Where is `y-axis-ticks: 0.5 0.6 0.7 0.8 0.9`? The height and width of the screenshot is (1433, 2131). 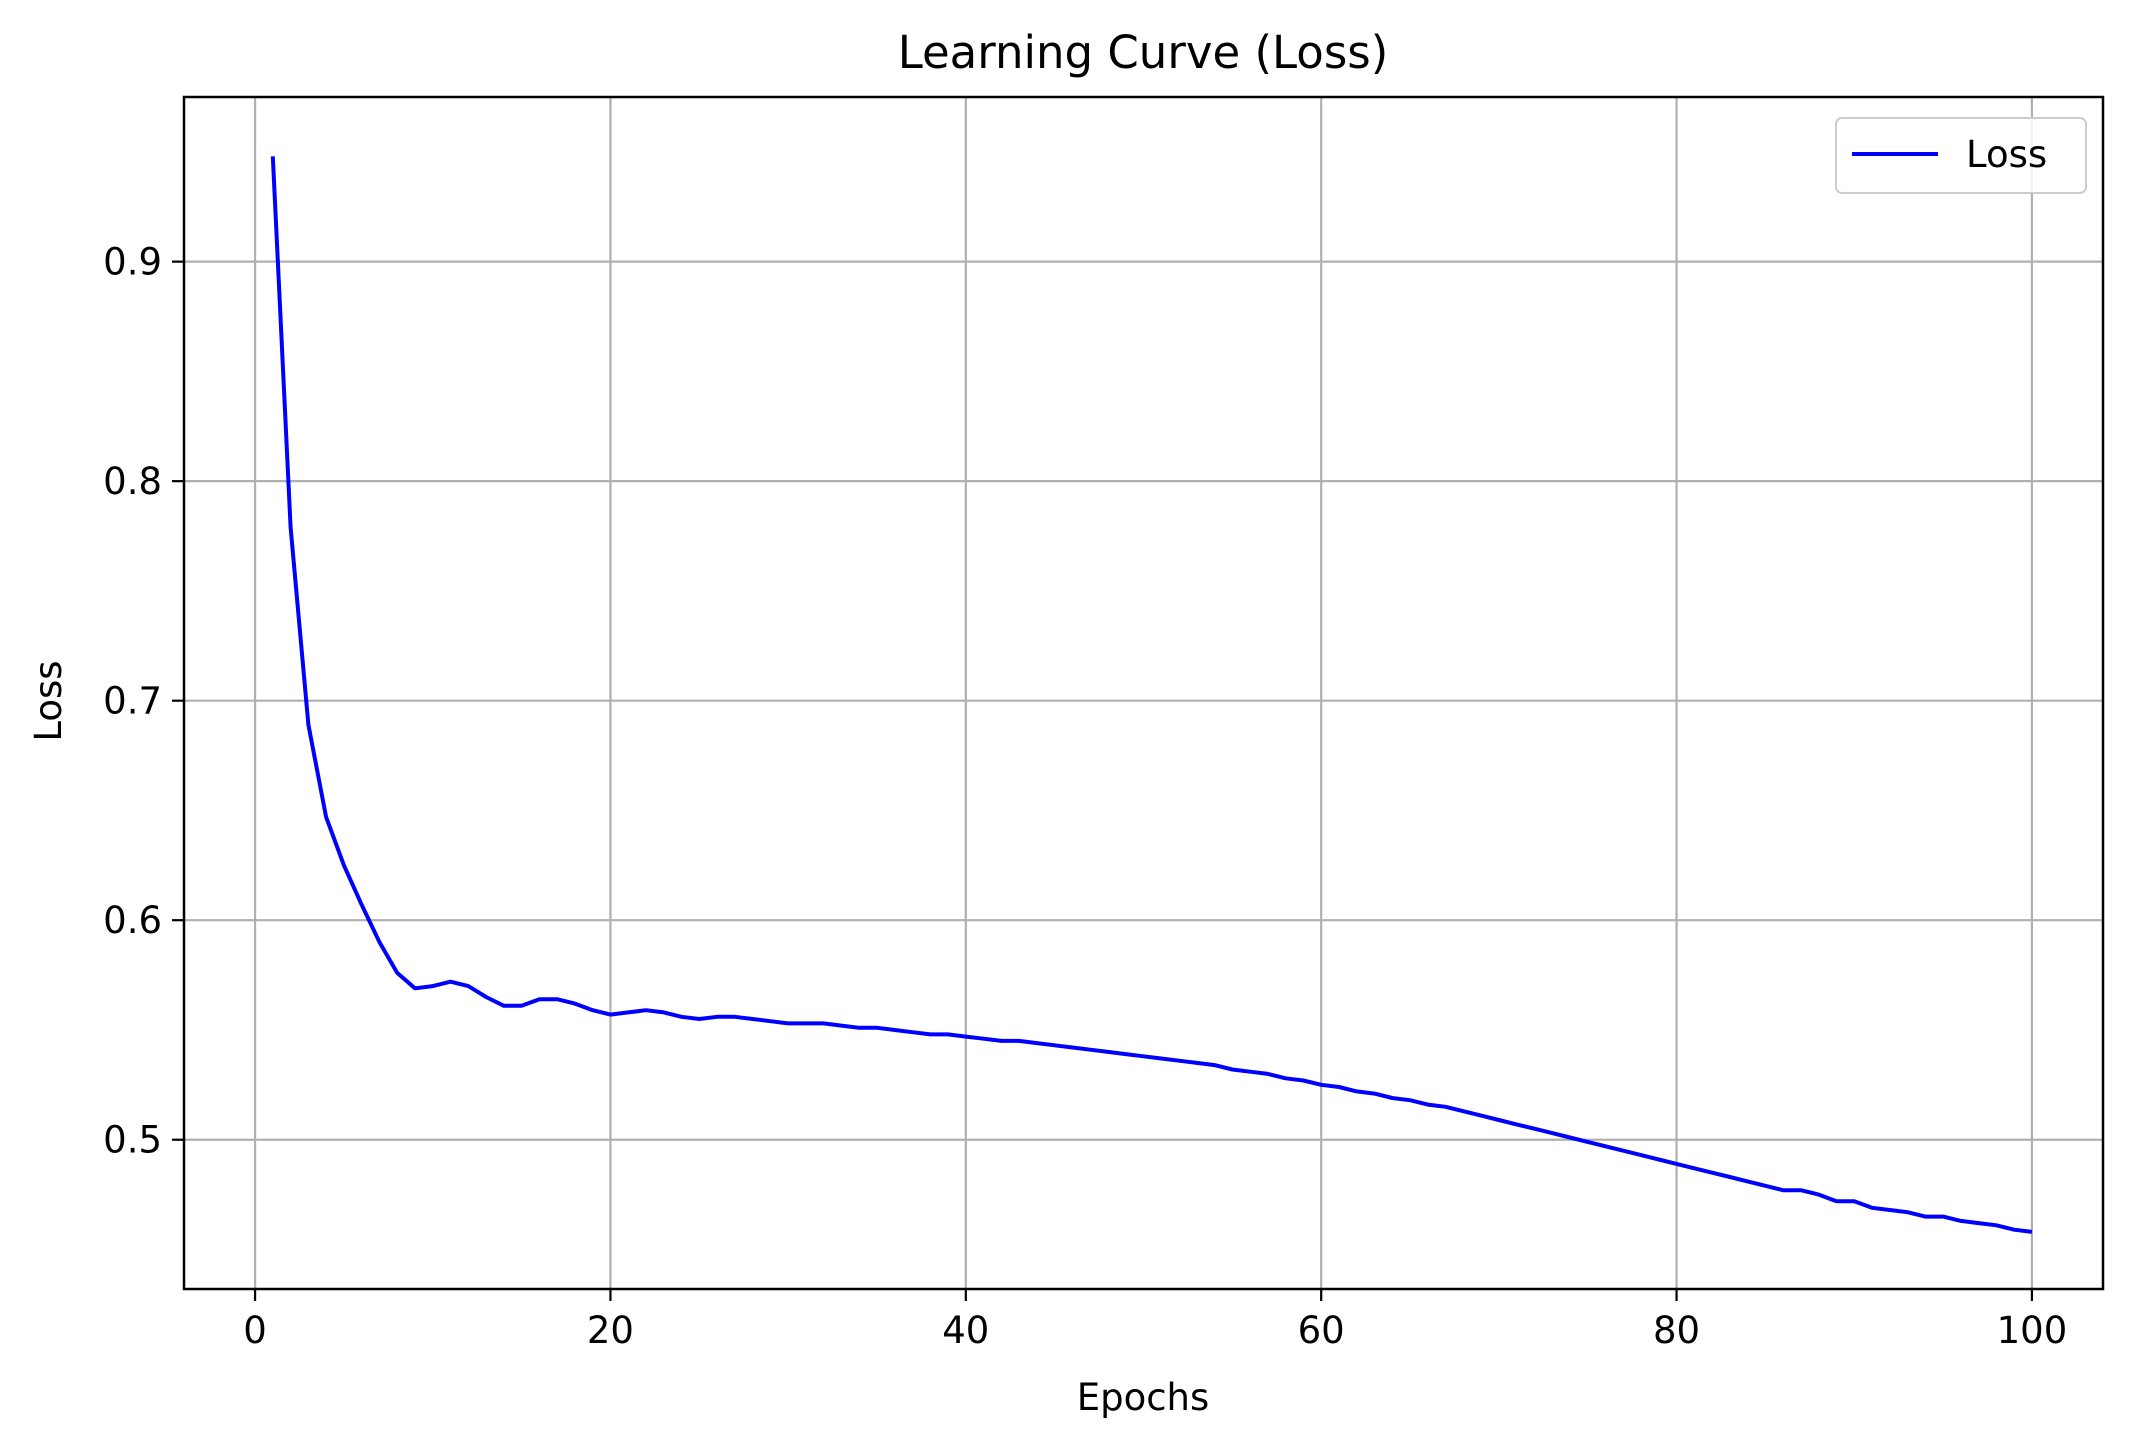 y-axis-ticks: 0.5 0.6 0.7 0.8 0.9 is located at coordinates (143, 701).